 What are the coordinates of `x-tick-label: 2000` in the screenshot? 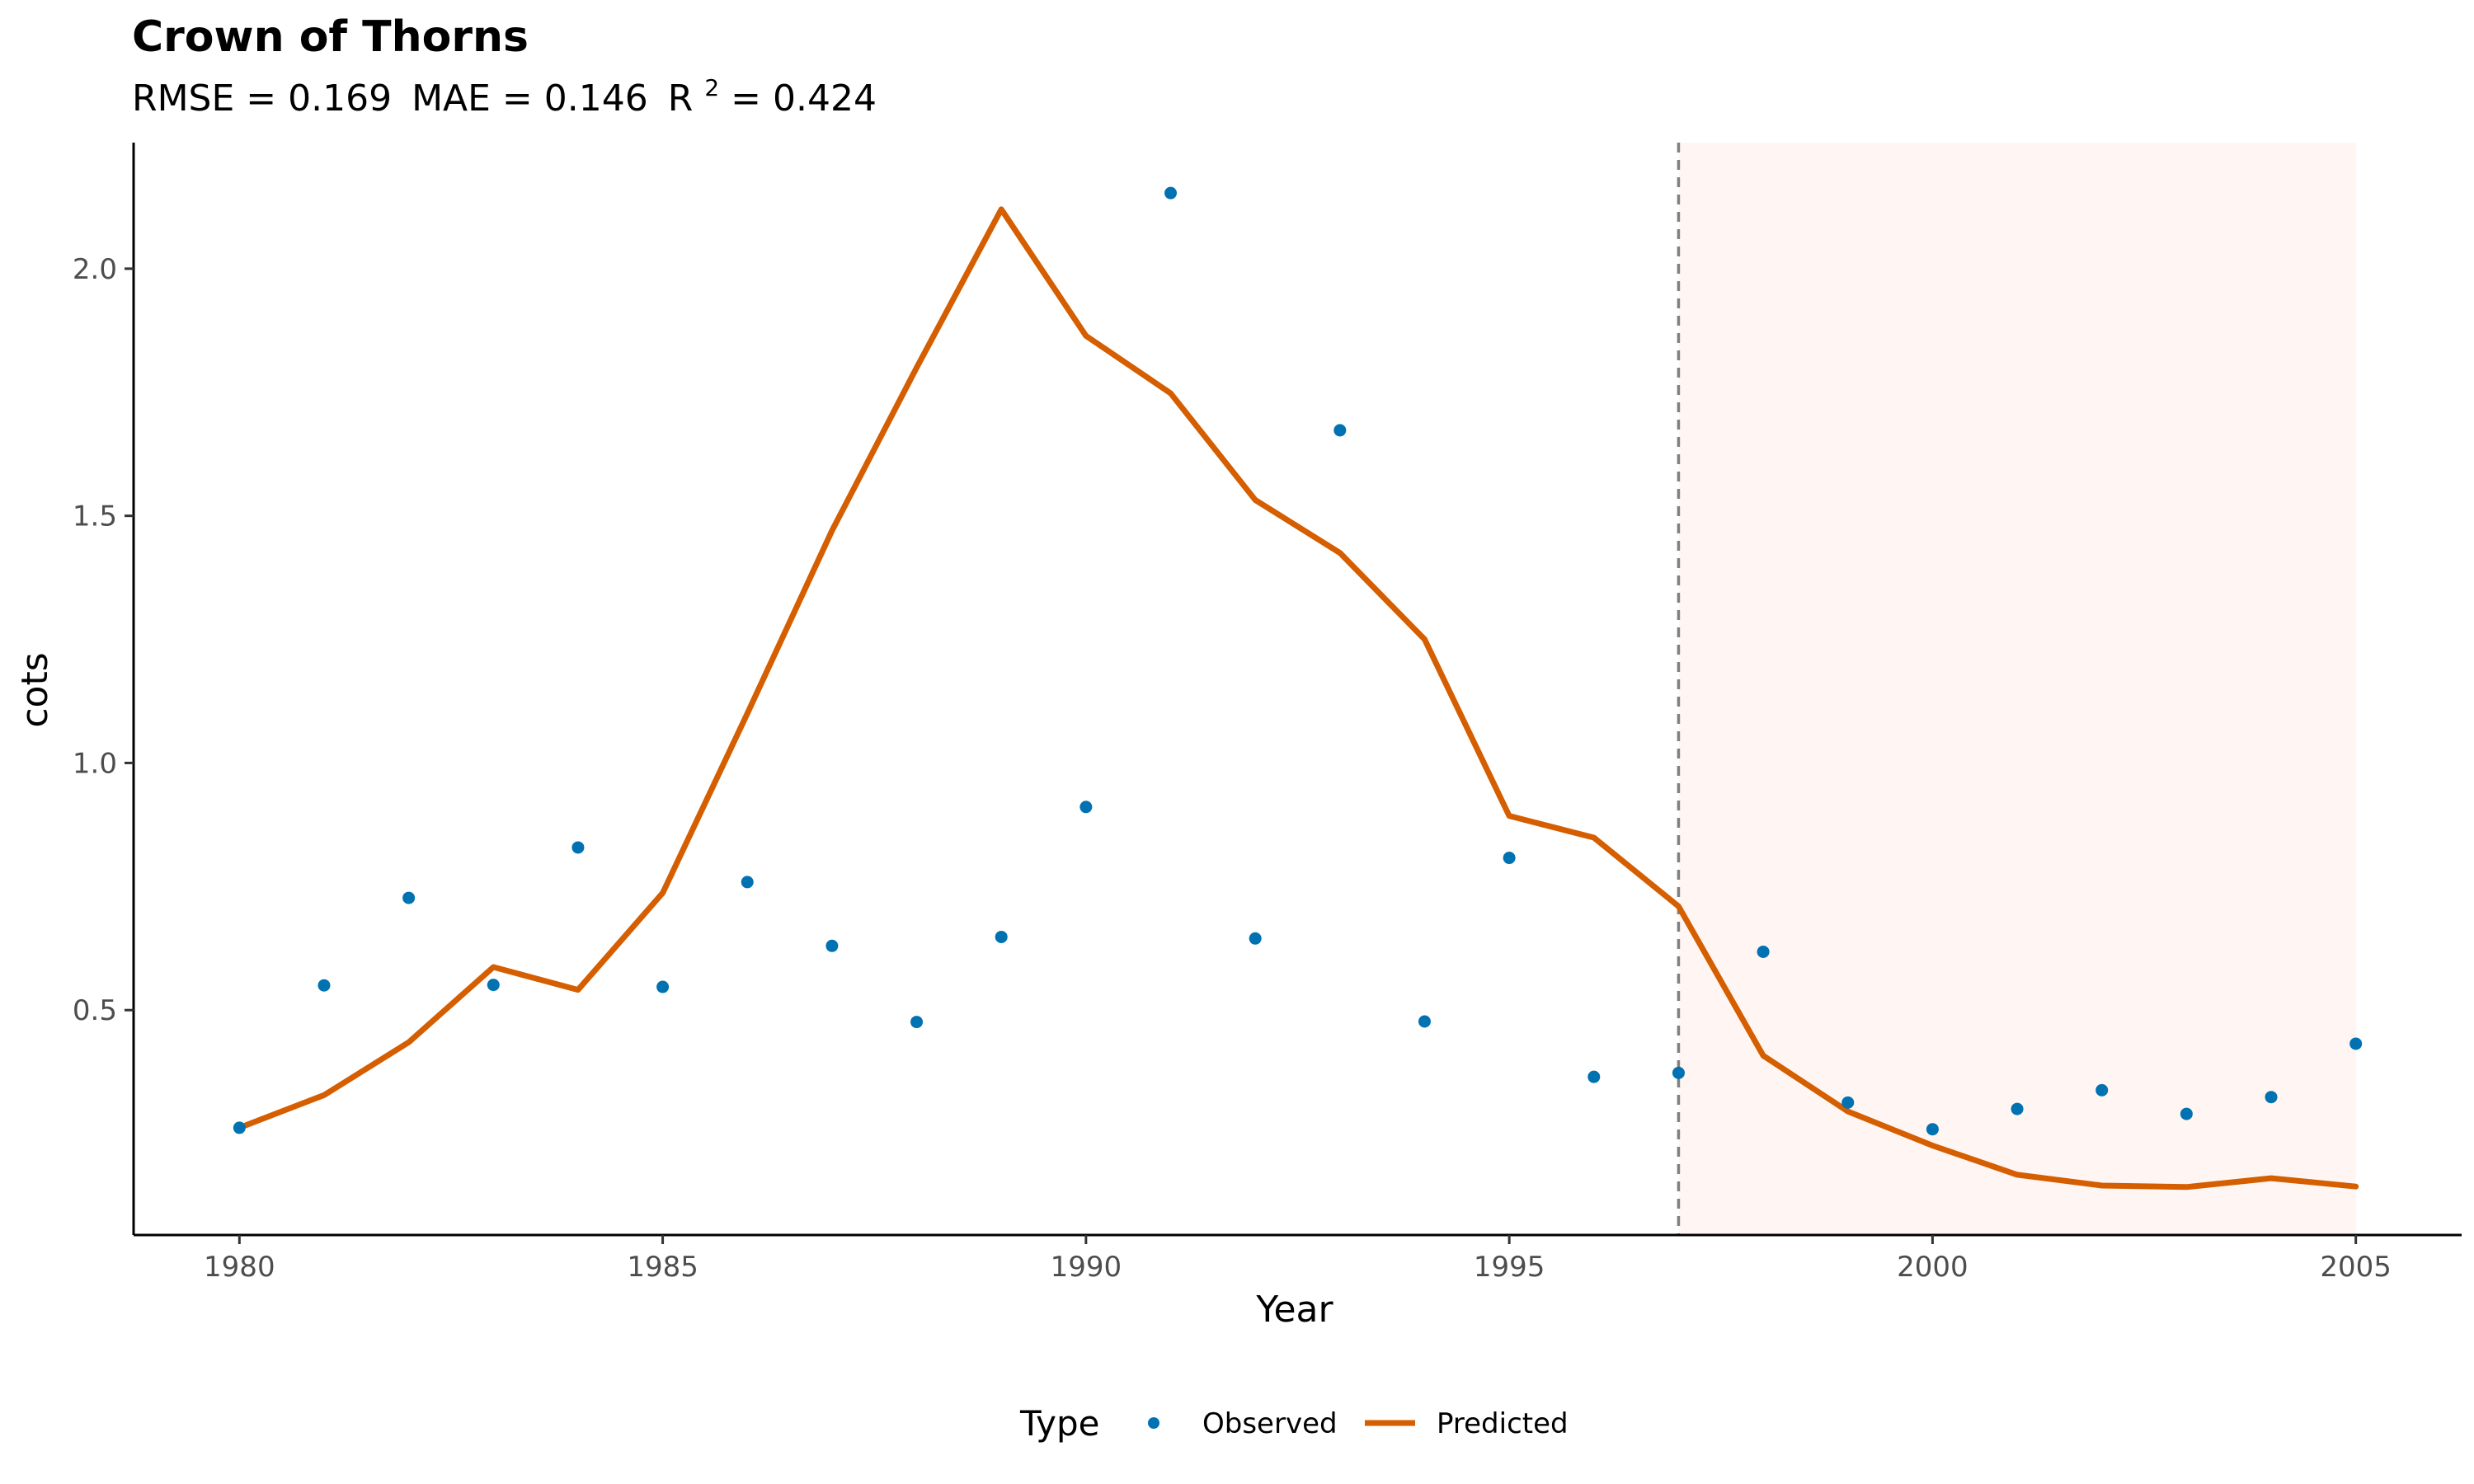 It's located at (1932, 1267).